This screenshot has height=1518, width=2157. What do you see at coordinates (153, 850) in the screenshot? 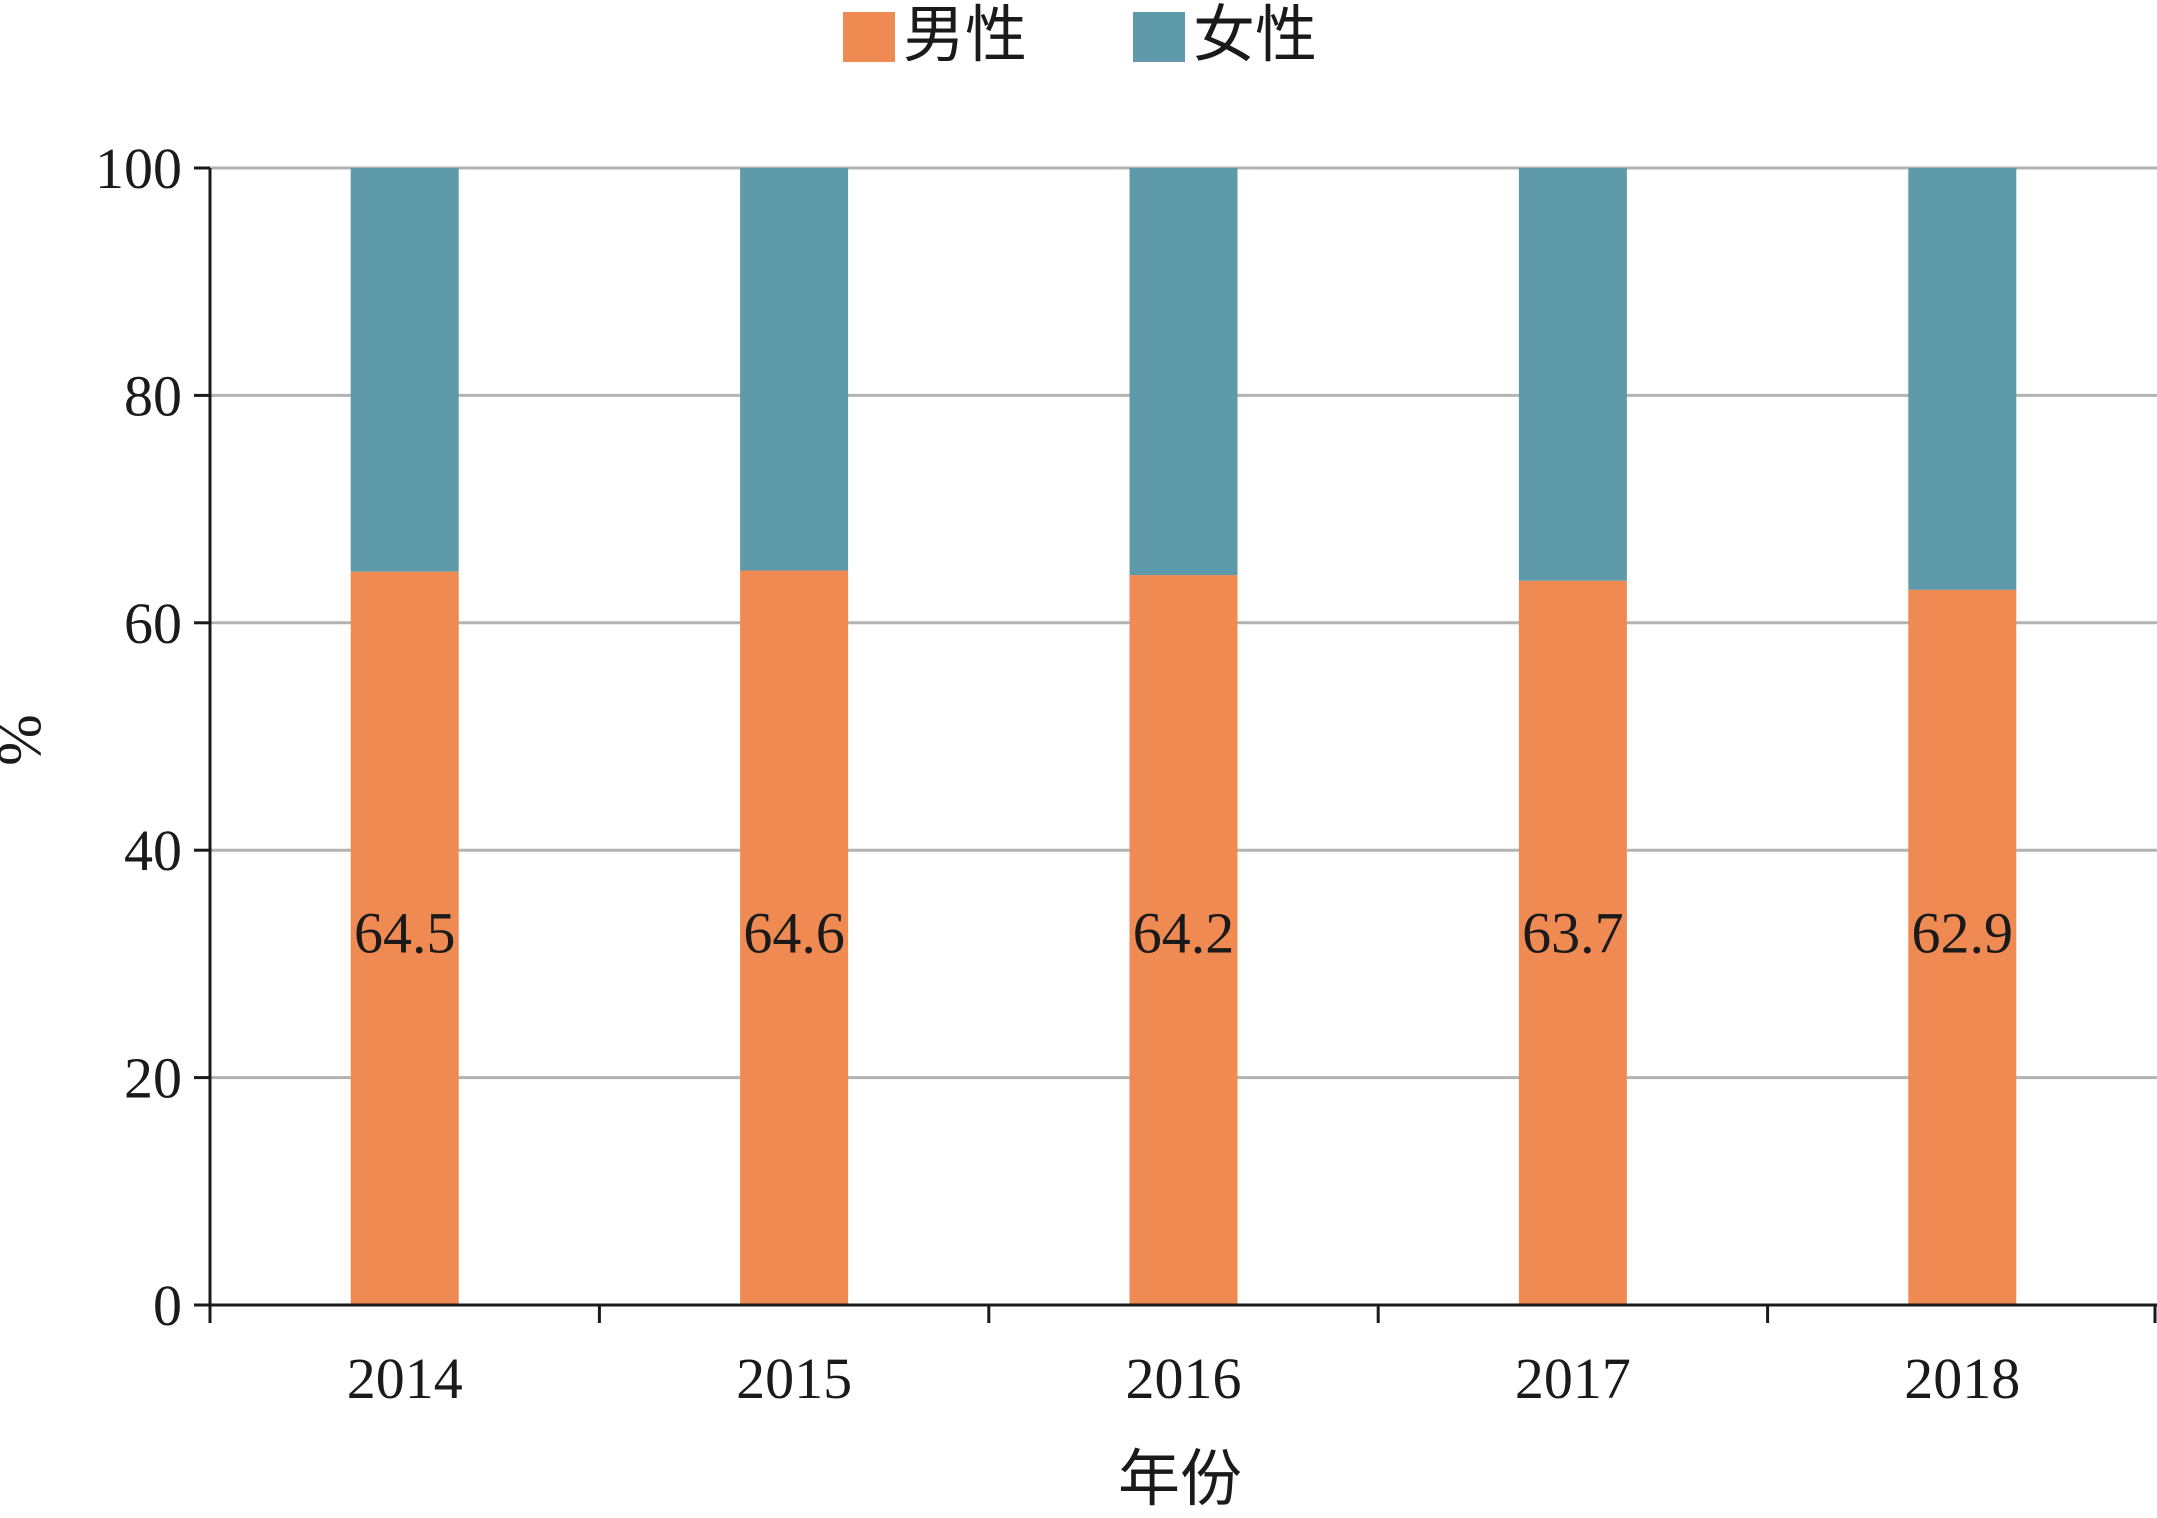
I see `y-tick-label: 40` at bounding box center [153, 850].